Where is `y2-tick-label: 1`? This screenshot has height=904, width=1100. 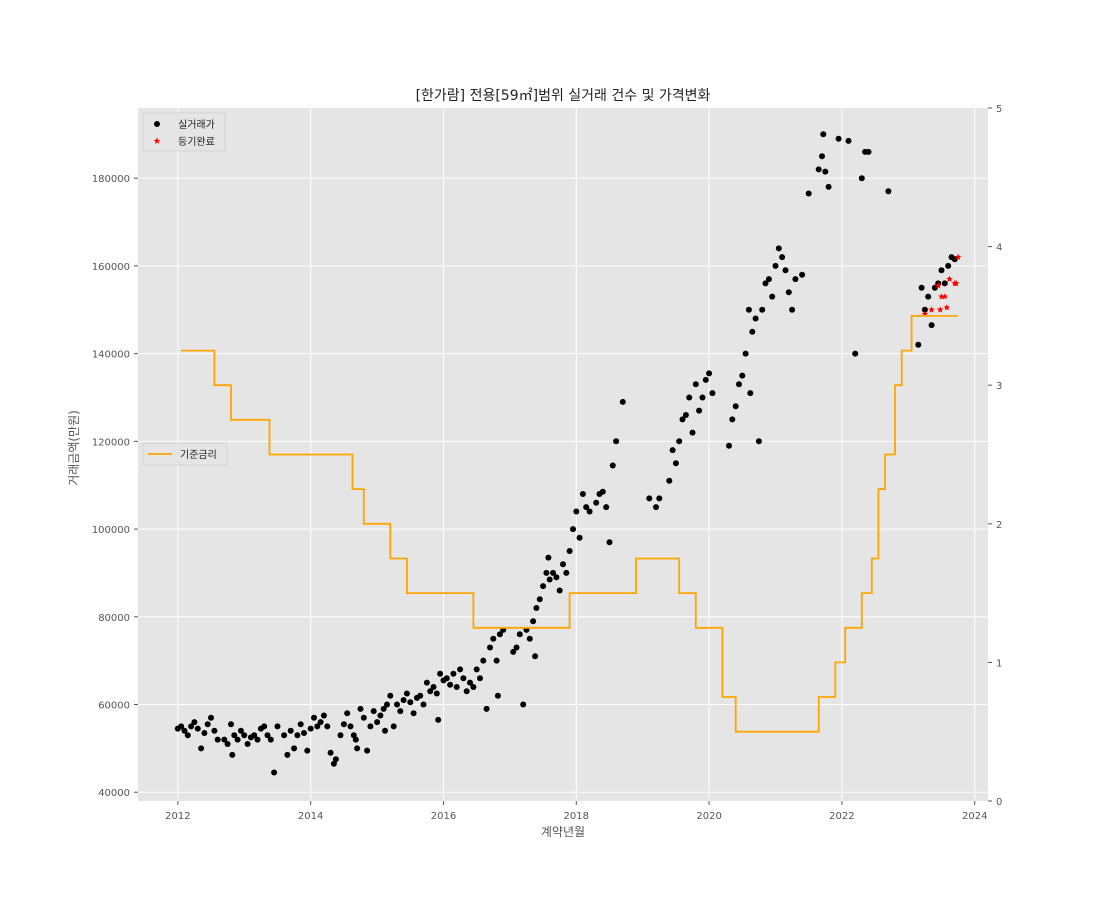 y2-tick-label: 1 is located at coordinates (999, 663).